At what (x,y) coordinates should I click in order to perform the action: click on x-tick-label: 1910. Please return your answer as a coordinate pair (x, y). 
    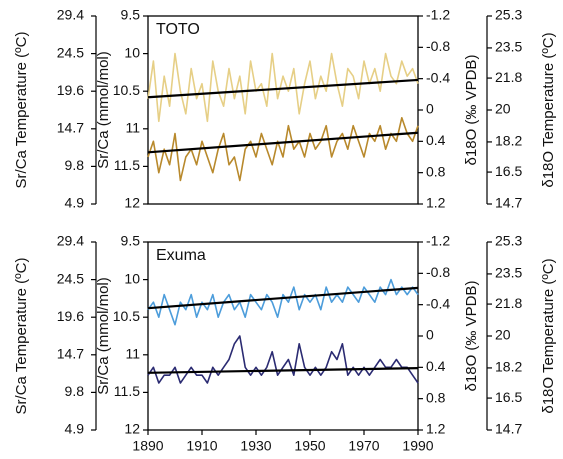
    Looking at the image, I should click on (201, 446).